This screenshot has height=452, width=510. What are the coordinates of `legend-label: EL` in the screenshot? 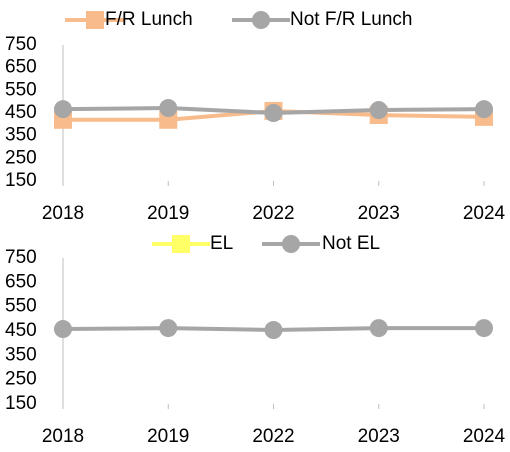 It's located at (221, 243).